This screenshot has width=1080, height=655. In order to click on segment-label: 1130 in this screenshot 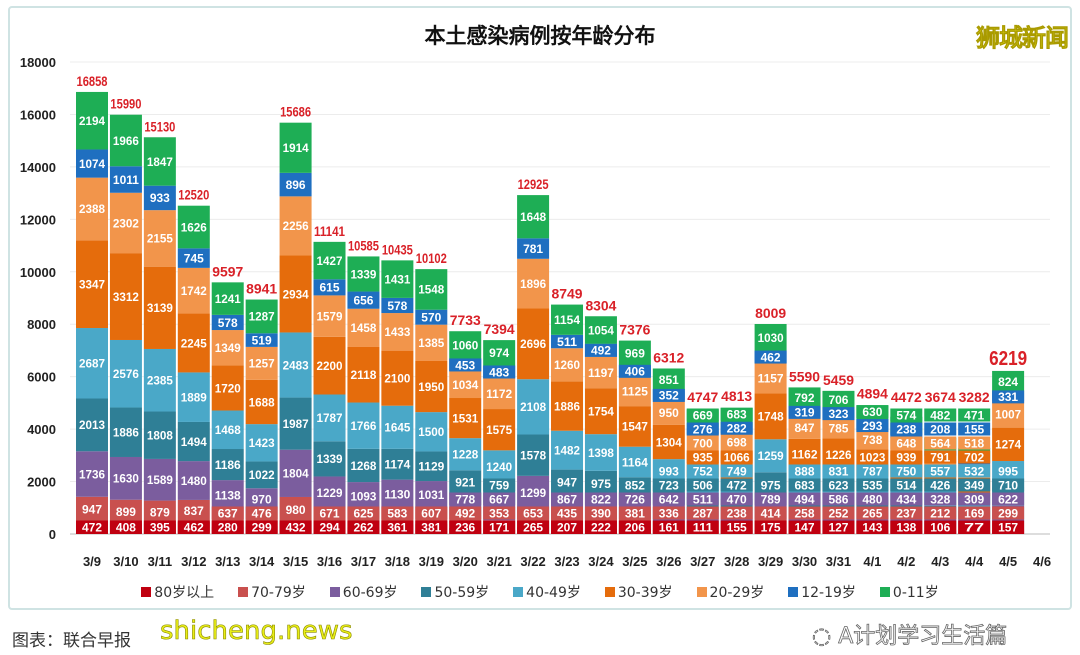, I will do `click(397, 495)`.